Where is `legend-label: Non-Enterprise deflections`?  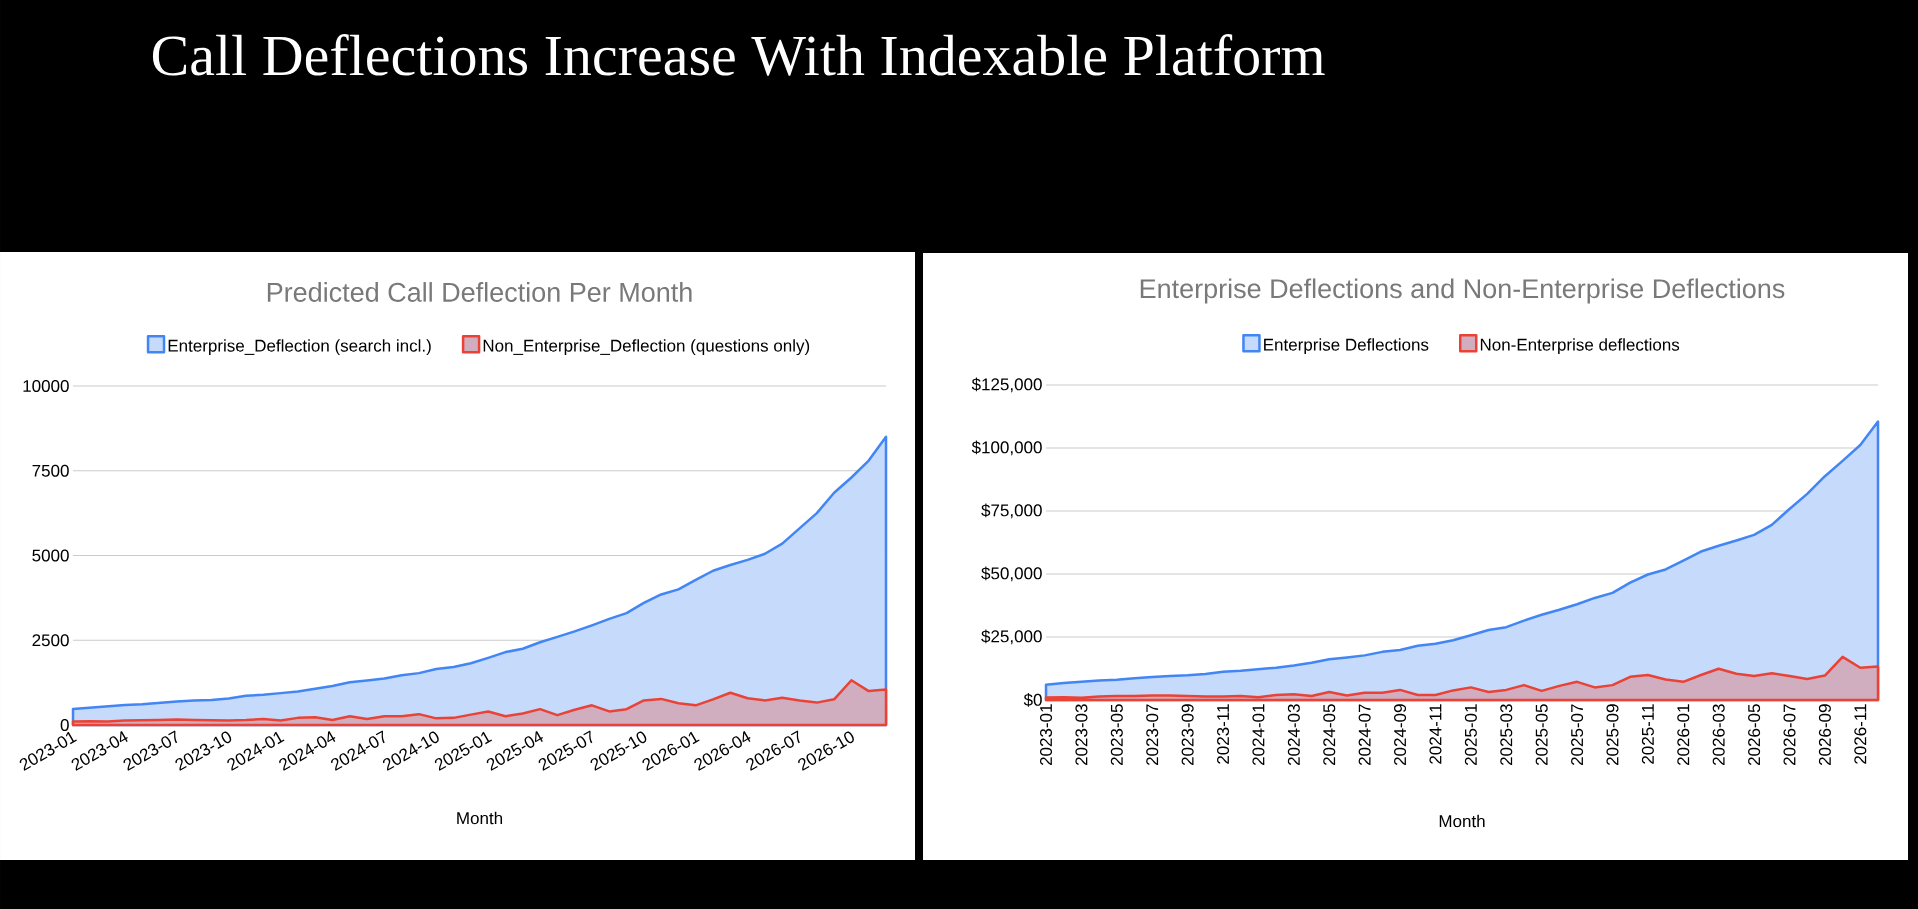 legend-label: Non-Enterprise deflections is located at coordinates (1580, 346).